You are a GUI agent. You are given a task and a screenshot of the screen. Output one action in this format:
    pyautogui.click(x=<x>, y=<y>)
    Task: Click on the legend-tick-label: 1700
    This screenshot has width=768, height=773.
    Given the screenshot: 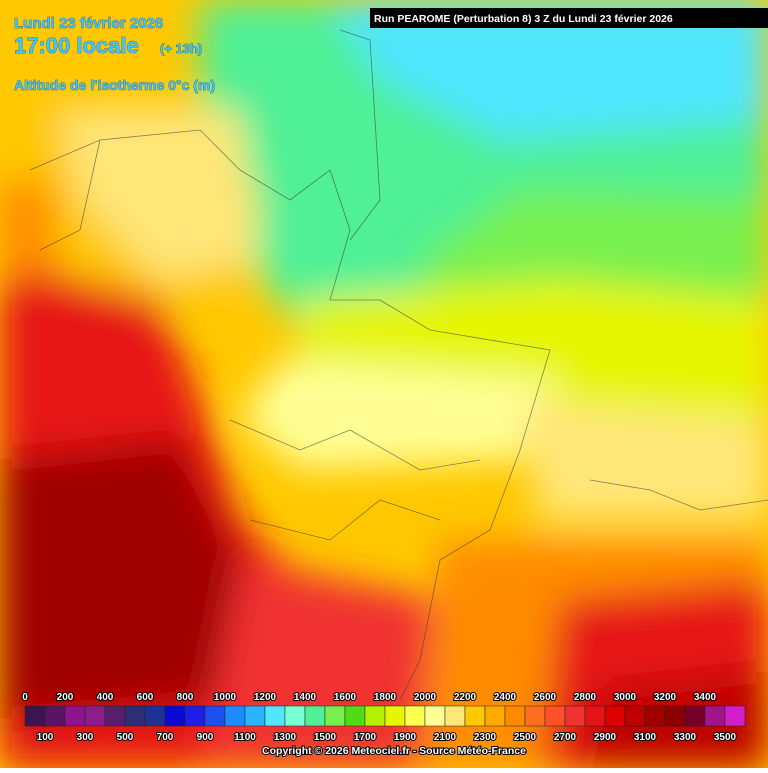 What is the action you would take?
    pyautogui.click(x=365, y=737)
    